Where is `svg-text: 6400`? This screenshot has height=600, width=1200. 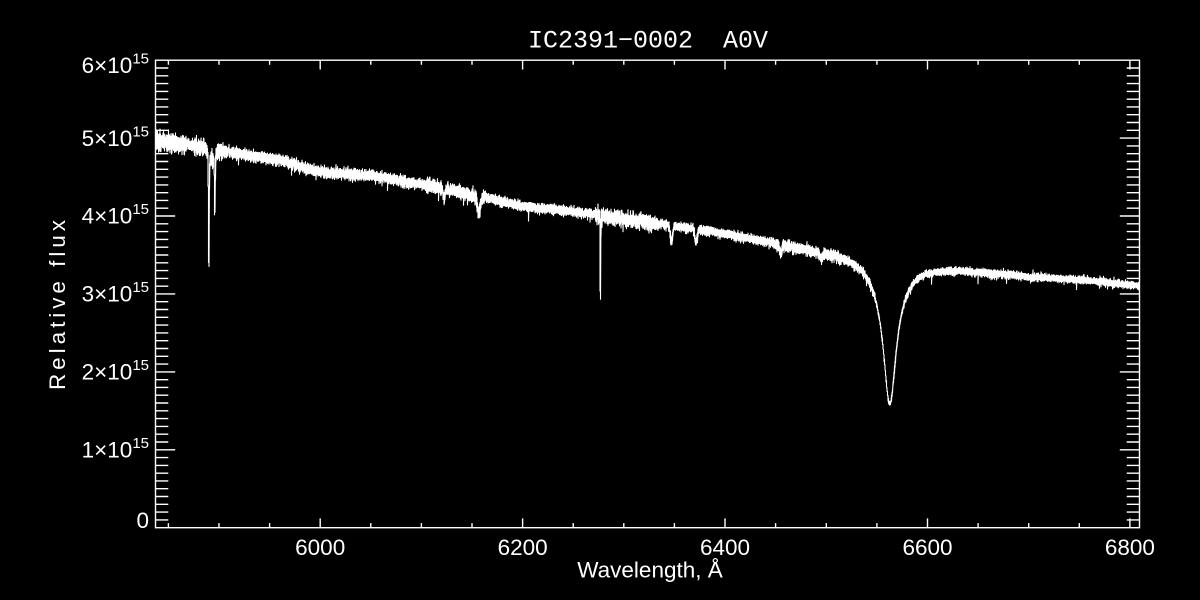
svg-text: 6400 is located at coordinates (725, 547).